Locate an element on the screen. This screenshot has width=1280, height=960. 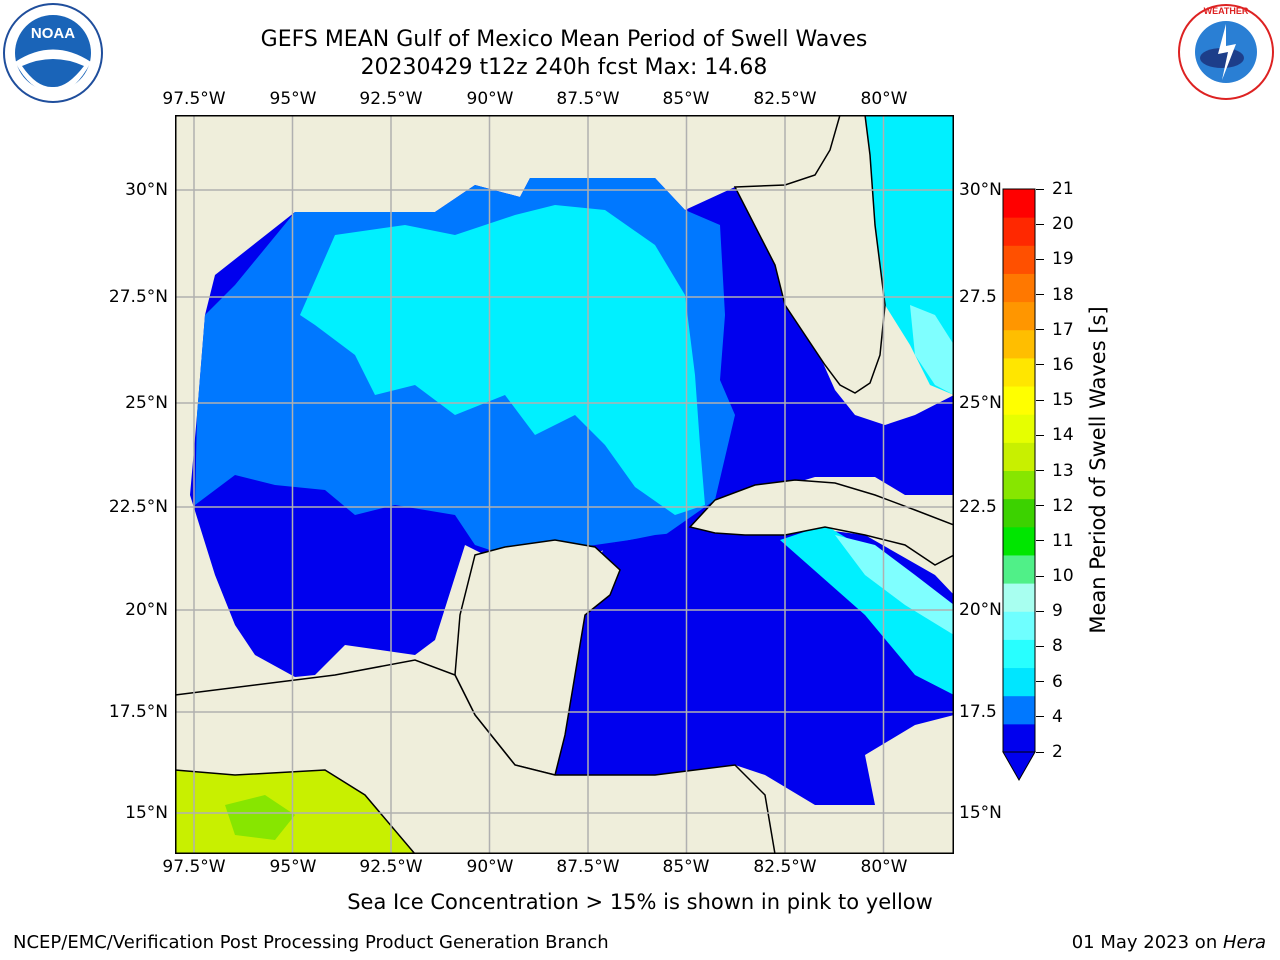
svg-text: NOAA is located at coordinates (53, 33).